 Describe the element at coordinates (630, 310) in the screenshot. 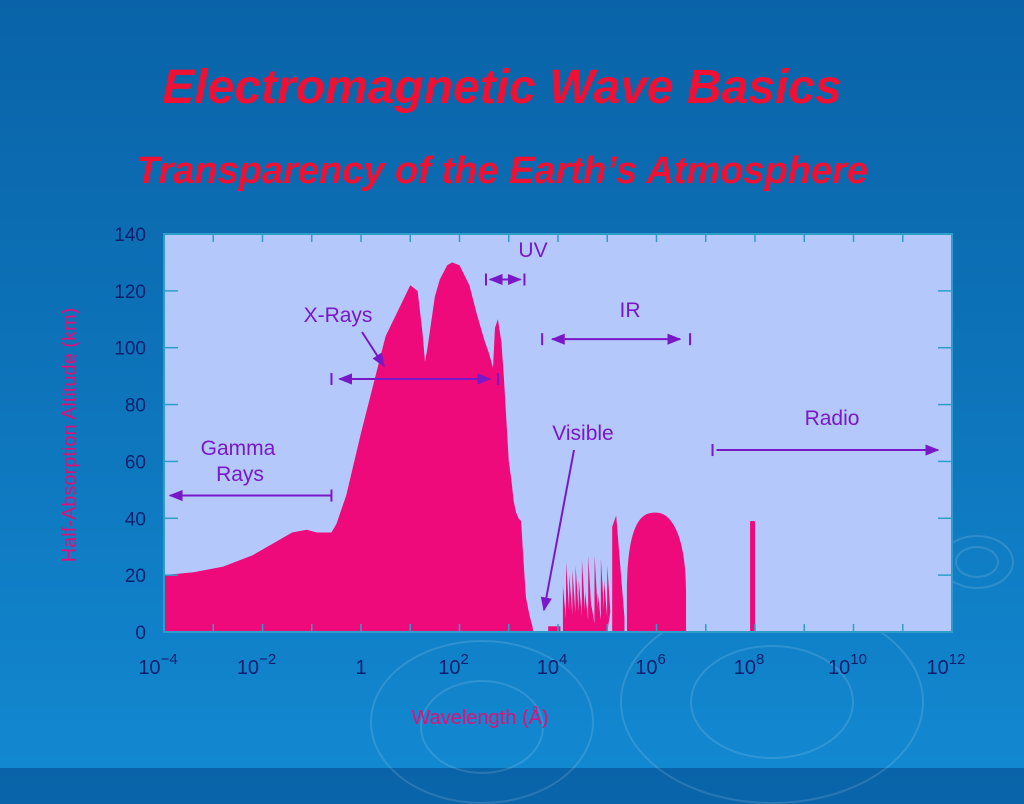

I see `ir-label: IR` at that location.